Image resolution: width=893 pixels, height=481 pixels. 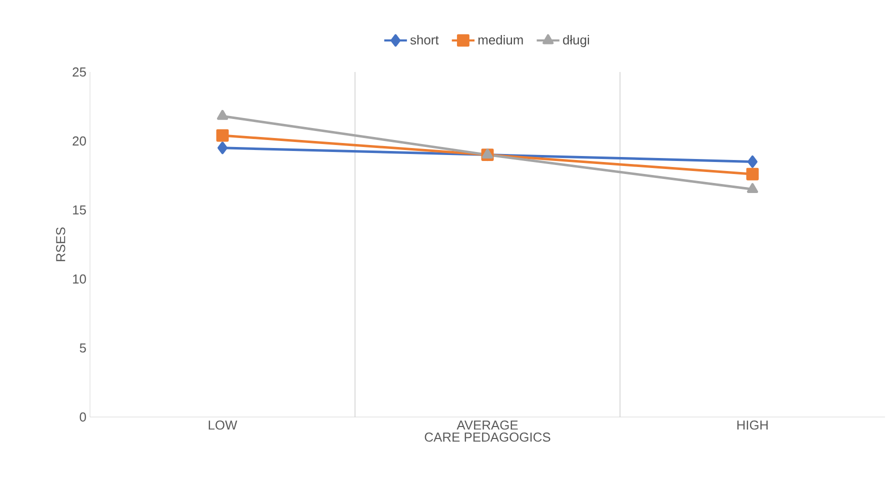 I want to click on x-tick-label: HIGH, so click(x=752, y=425).